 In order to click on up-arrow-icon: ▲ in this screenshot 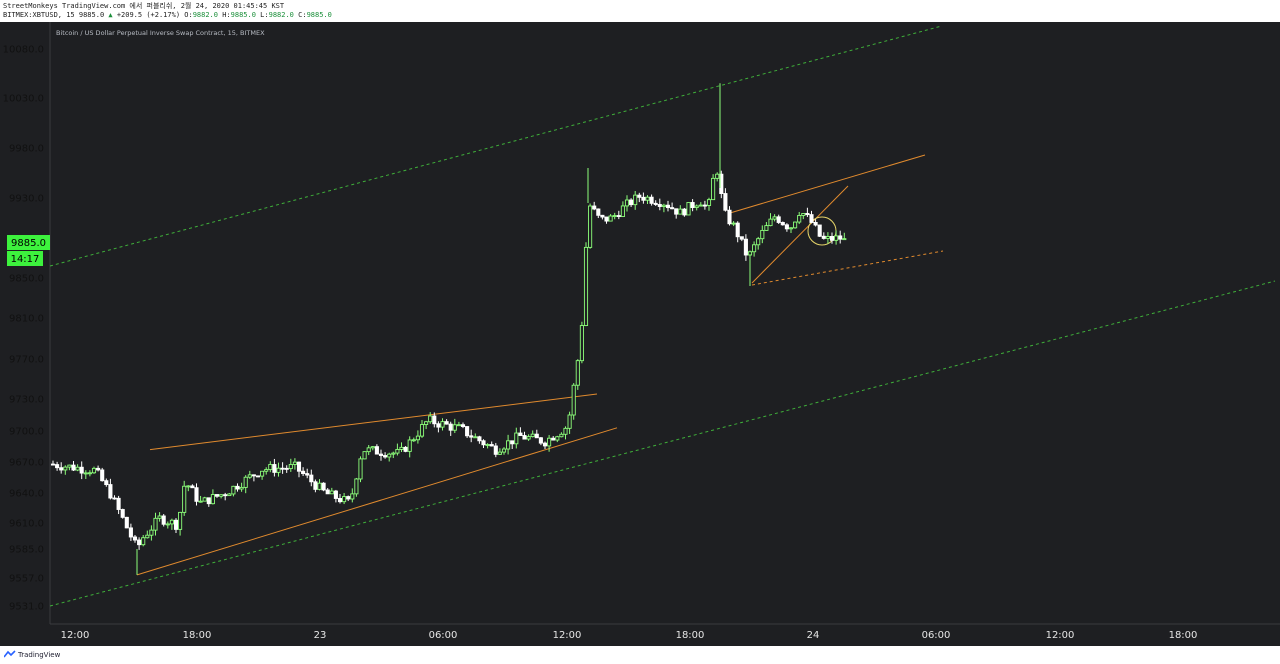, I will do `click(110, 15)`.